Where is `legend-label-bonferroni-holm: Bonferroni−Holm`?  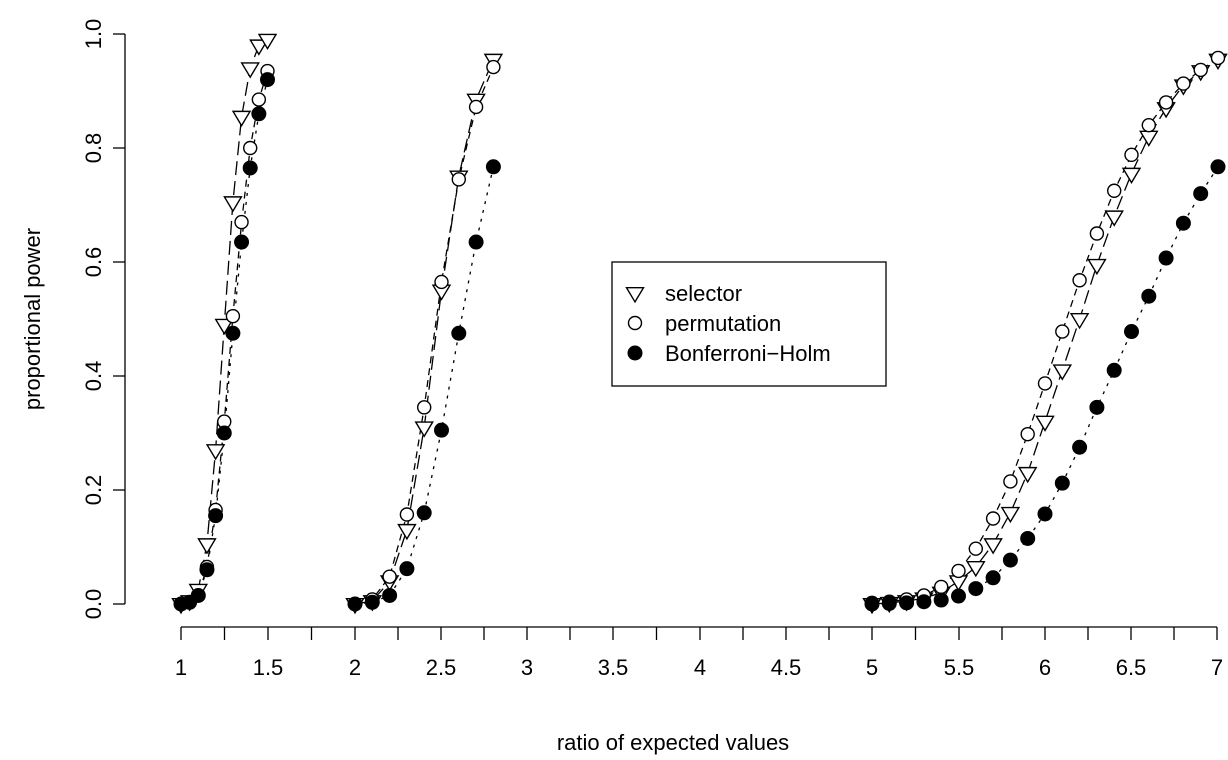 legend-label-bonferroni-holm: Bonferroni−Holm is located at coordinates (748, 353).